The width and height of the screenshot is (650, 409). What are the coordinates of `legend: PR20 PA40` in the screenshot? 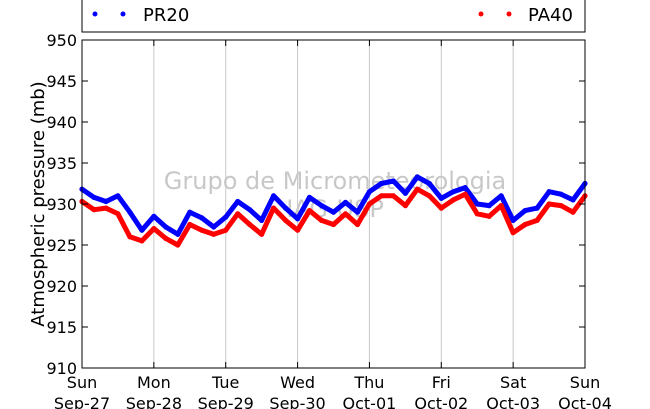 It's located at (333, 16).